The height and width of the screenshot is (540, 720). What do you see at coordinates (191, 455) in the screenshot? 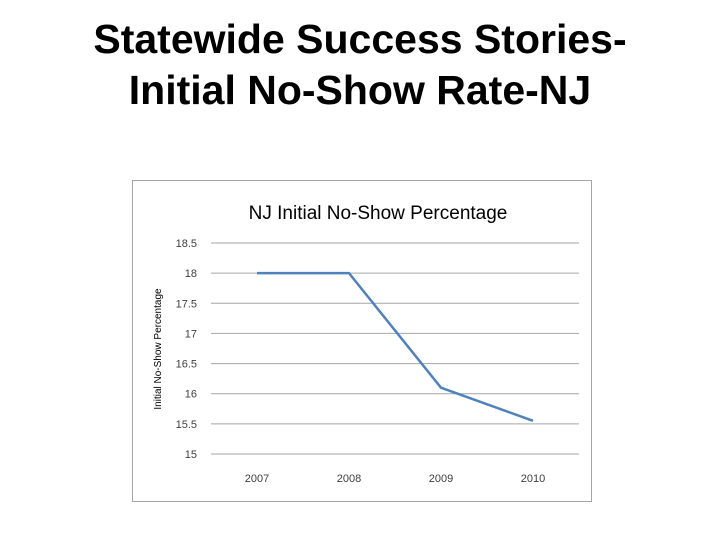
I see `y-tick-label: 15` at bounding box center [191, 455].